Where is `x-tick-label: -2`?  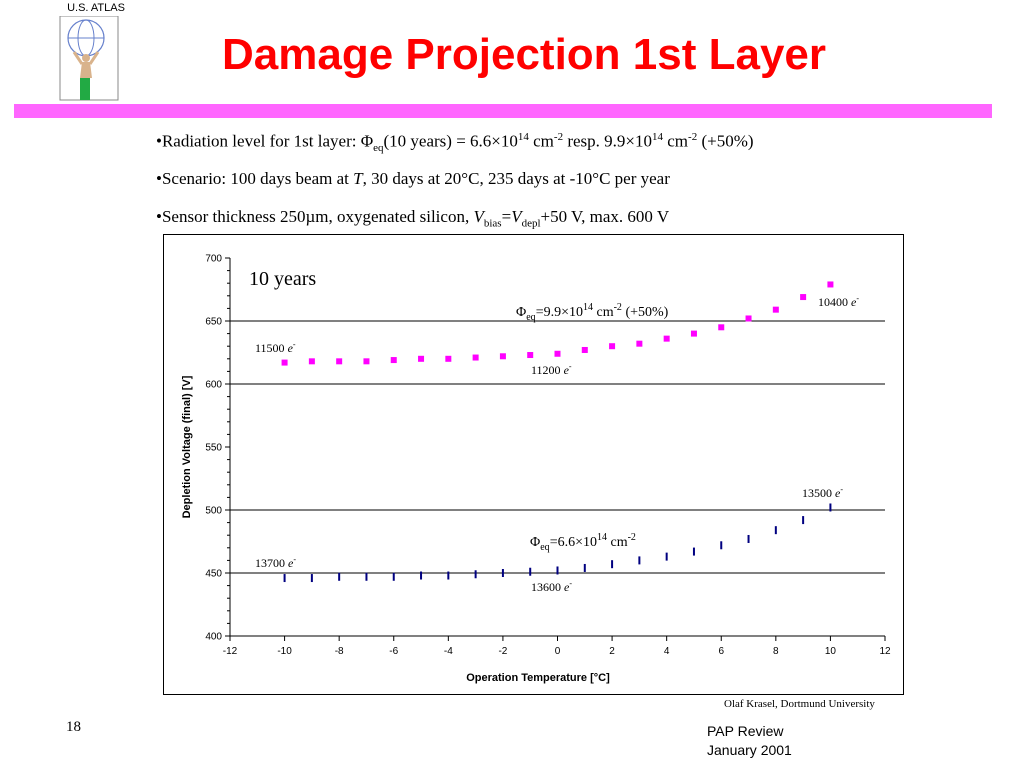
x-tick-label: -2 is located at coordinates (502, 651).